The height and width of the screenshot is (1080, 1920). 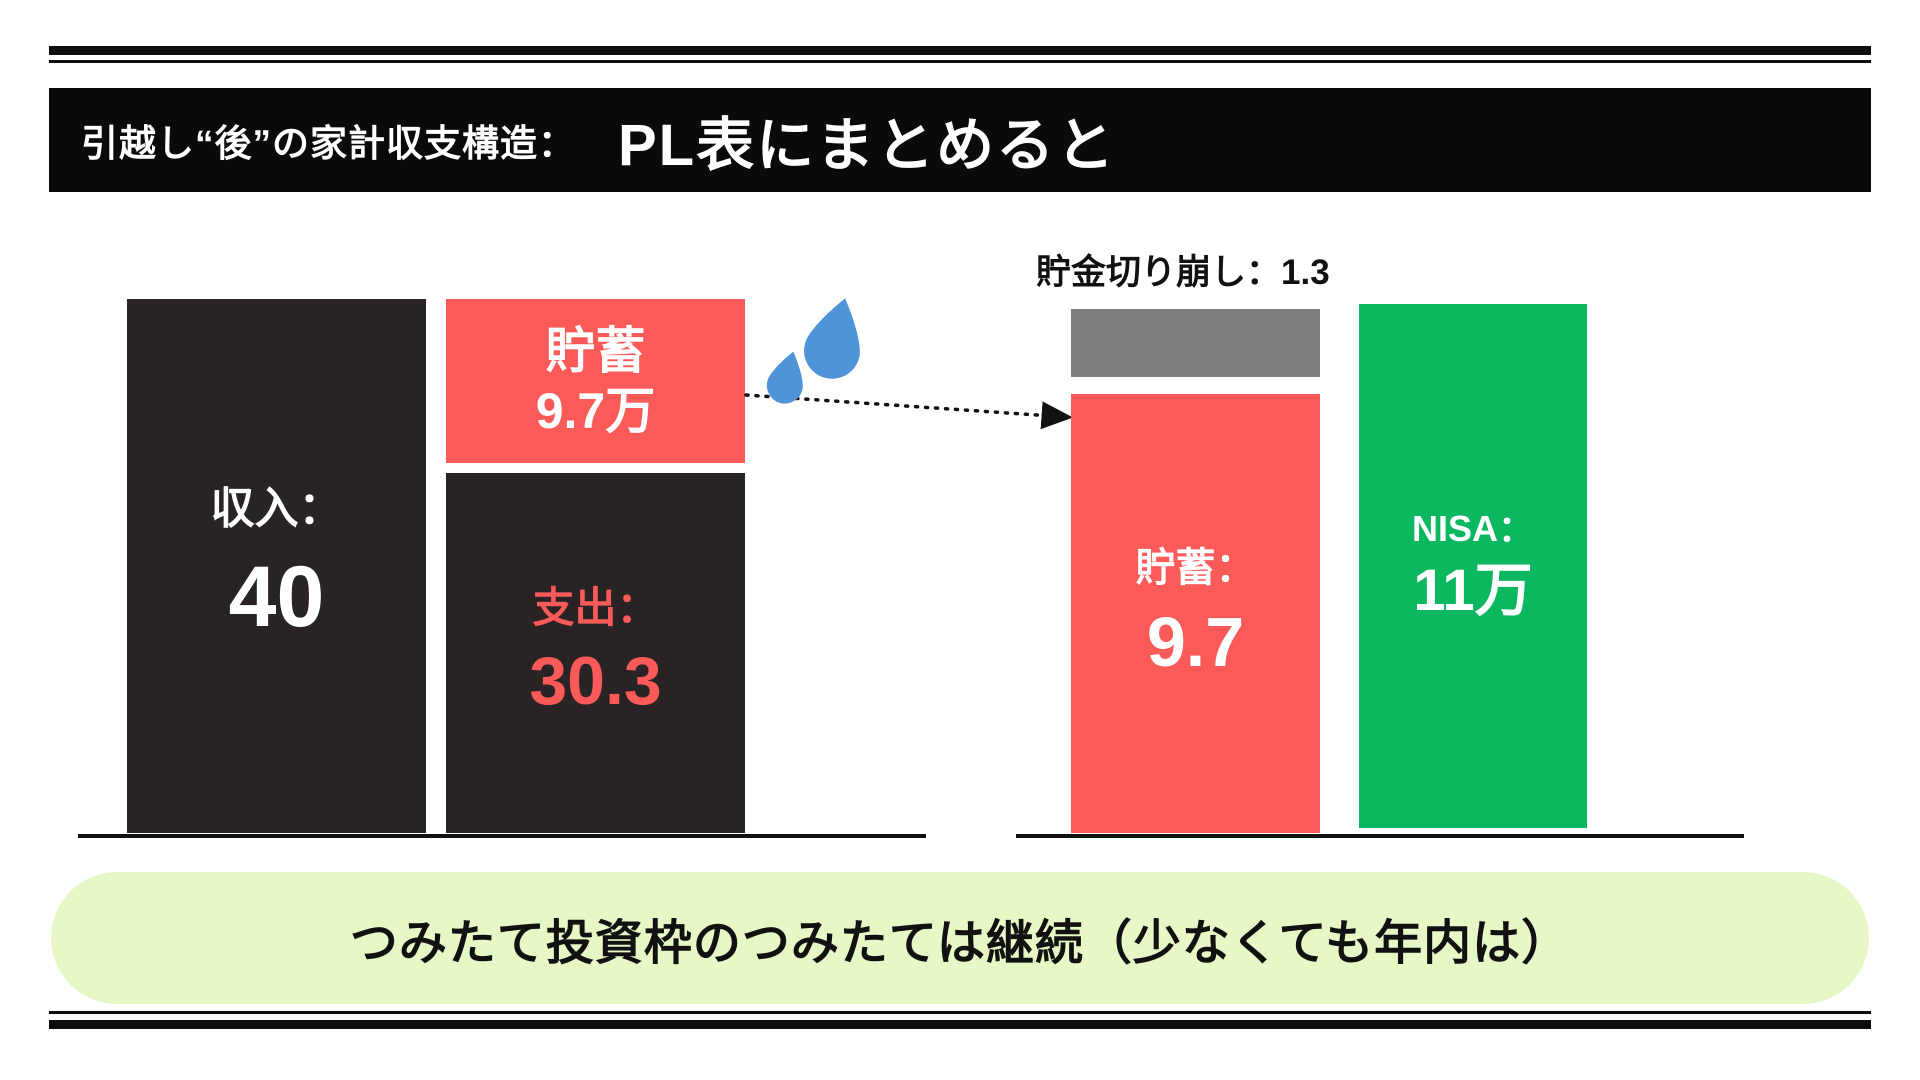 I want to click on footer-note: つみたて投資枠のつみたては継続（少なくても年内は）, so click(x=960, y=938).